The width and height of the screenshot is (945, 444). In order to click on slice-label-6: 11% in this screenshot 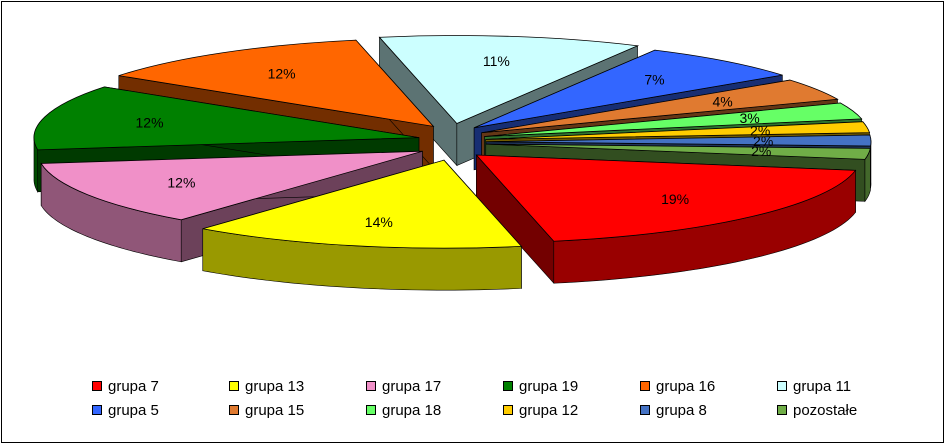, I will do `click(496, 61)`.